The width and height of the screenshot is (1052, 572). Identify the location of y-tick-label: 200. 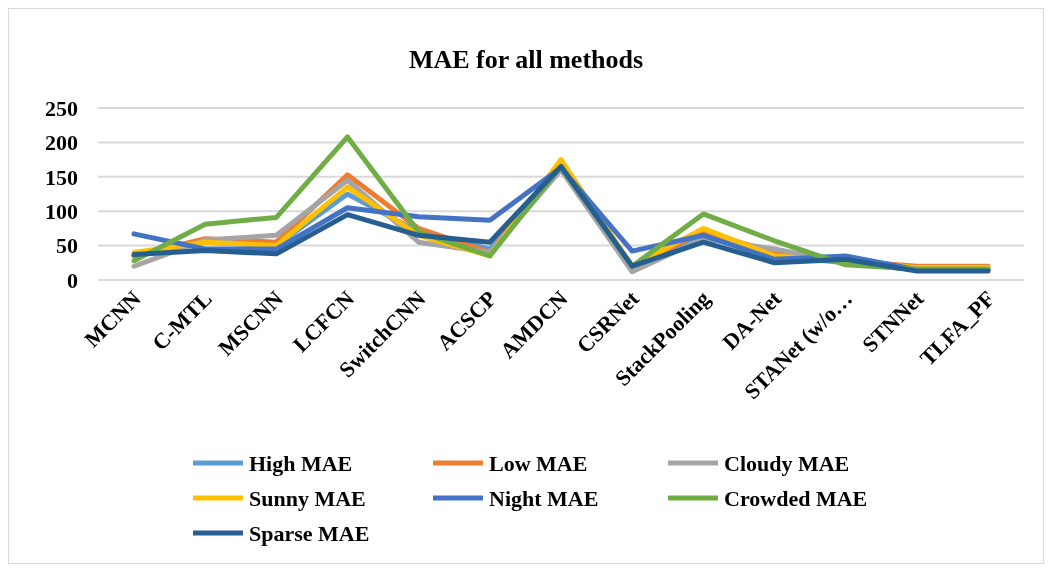
(61, 143).